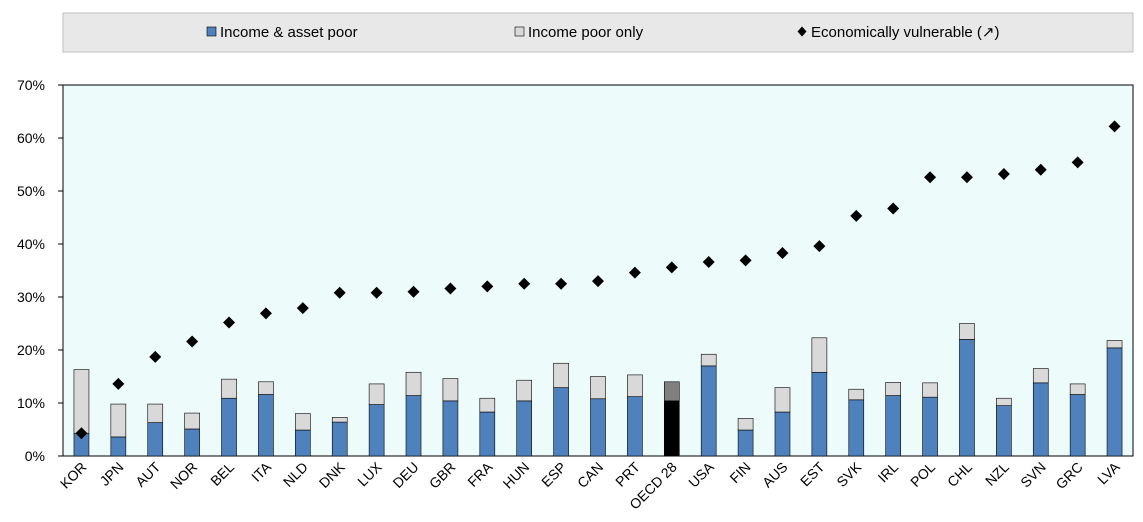 The width and height of the screenshot is (1143, 522). Describe the element at coordinates (586, 32) in the screenshot. I see `legend-label-income-poor-only: Income poor only` at that location.